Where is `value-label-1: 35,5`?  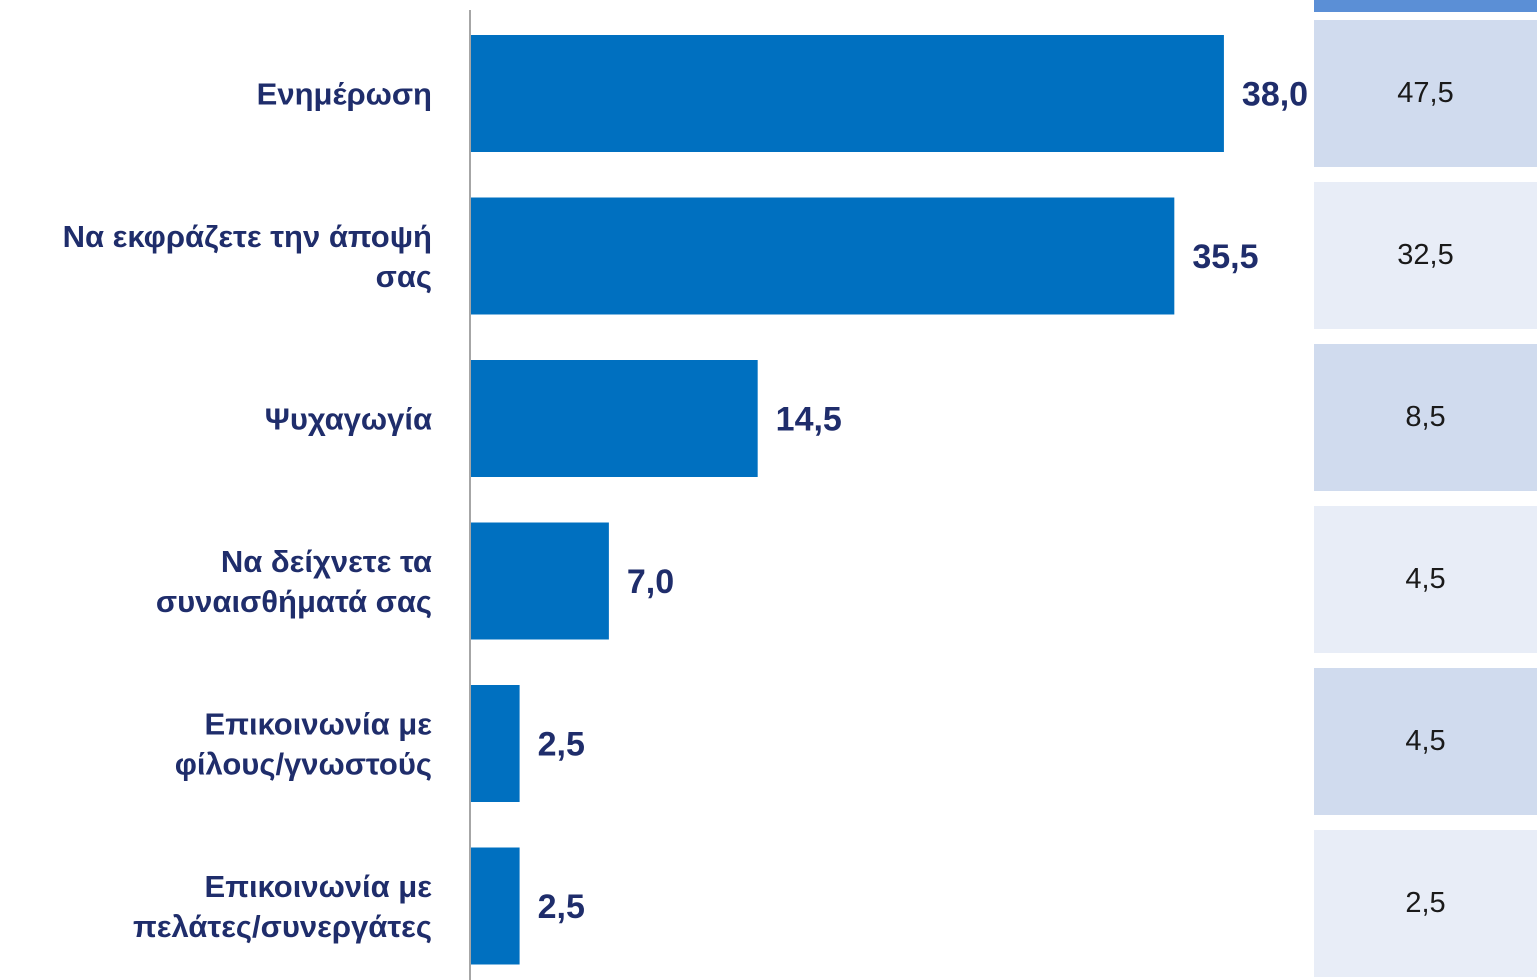
value-label-1: 35,5 is located at coordinates (1225, 257).